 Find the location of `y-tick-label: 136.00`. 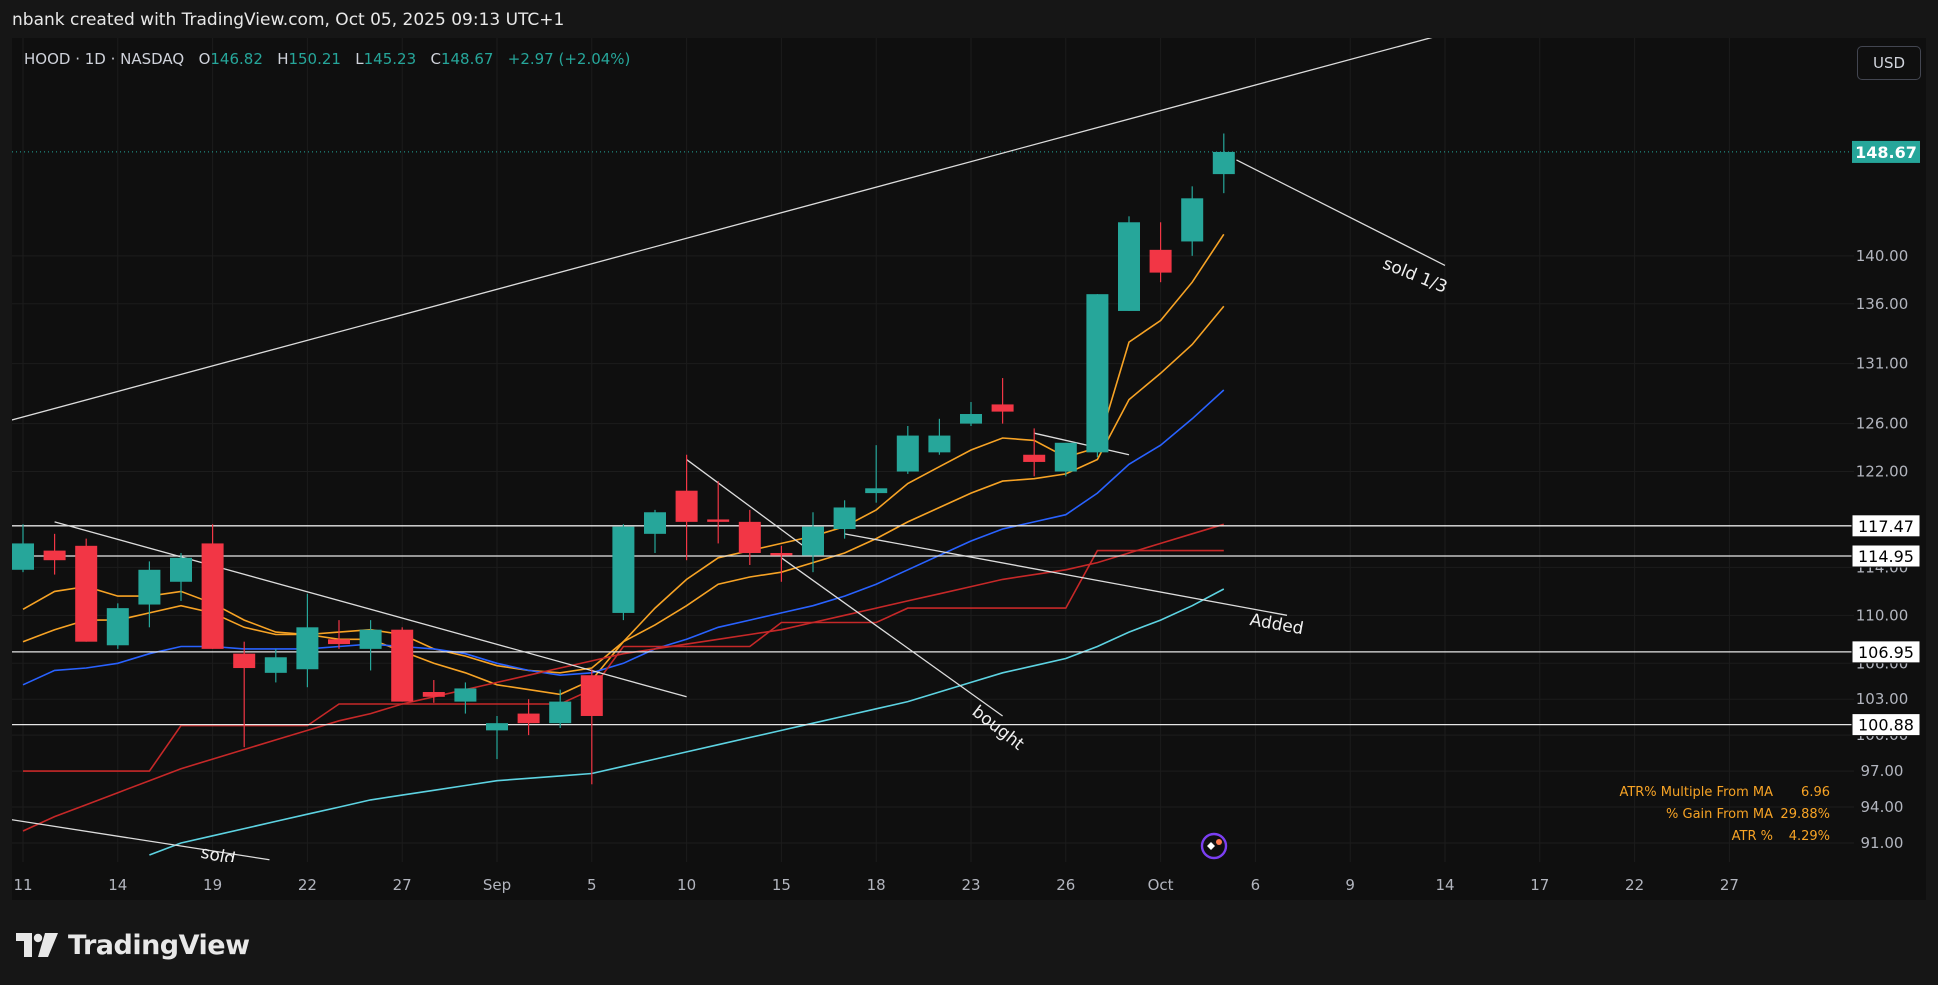

y-tick-label: 136.00 is located at coordinates (1882, 304).